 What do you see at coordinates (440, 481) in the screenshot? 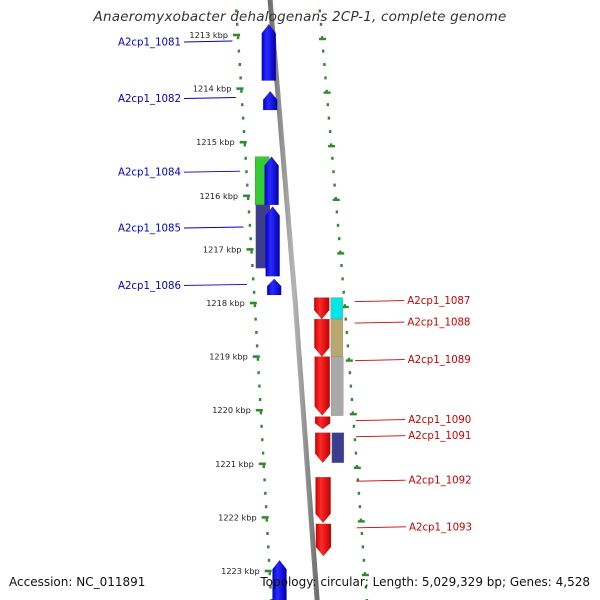
I see `gene-label: A2cp1_1092` at bounding box center [440, 481].